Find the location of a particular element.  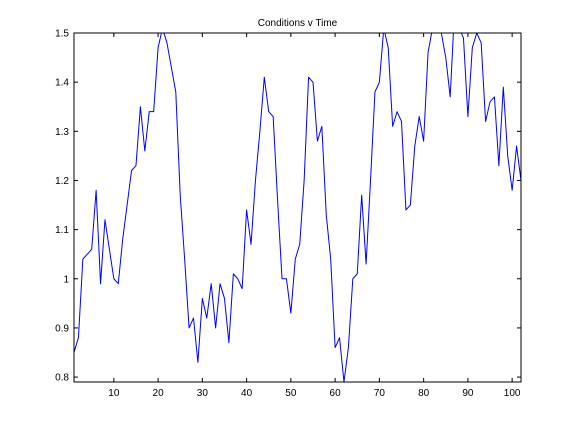

y-tick-label: 0.9 is located at coordinates (62, 328).